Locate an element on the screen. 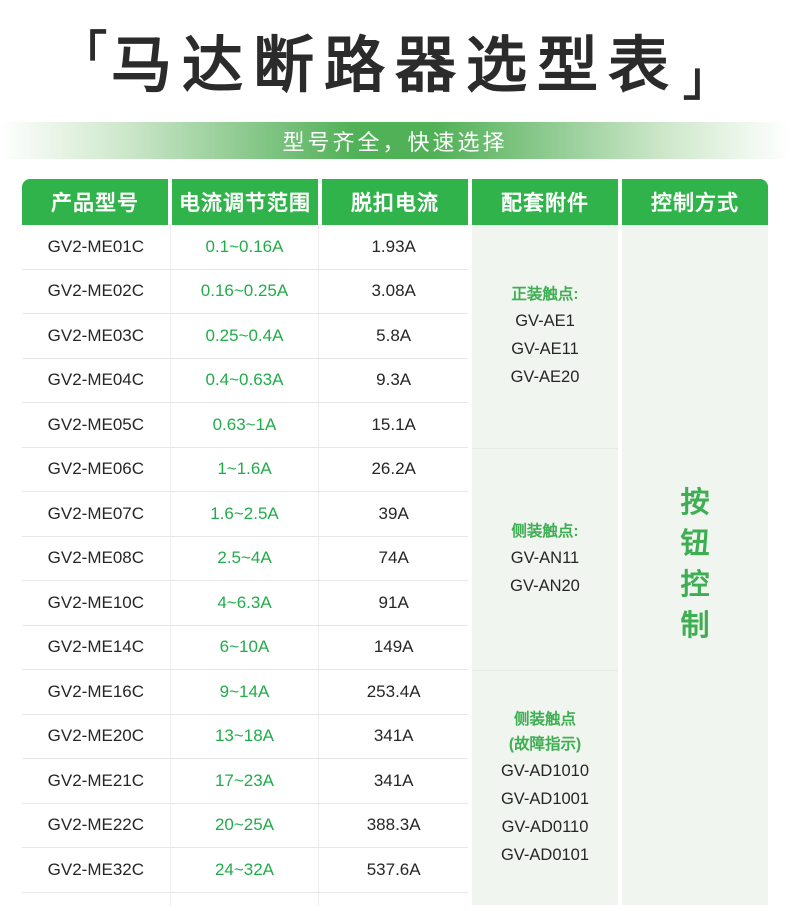 This screenshot has height=911, width=790. row-4-trip-cell: 15.1A is located at coordinates (393, 425).